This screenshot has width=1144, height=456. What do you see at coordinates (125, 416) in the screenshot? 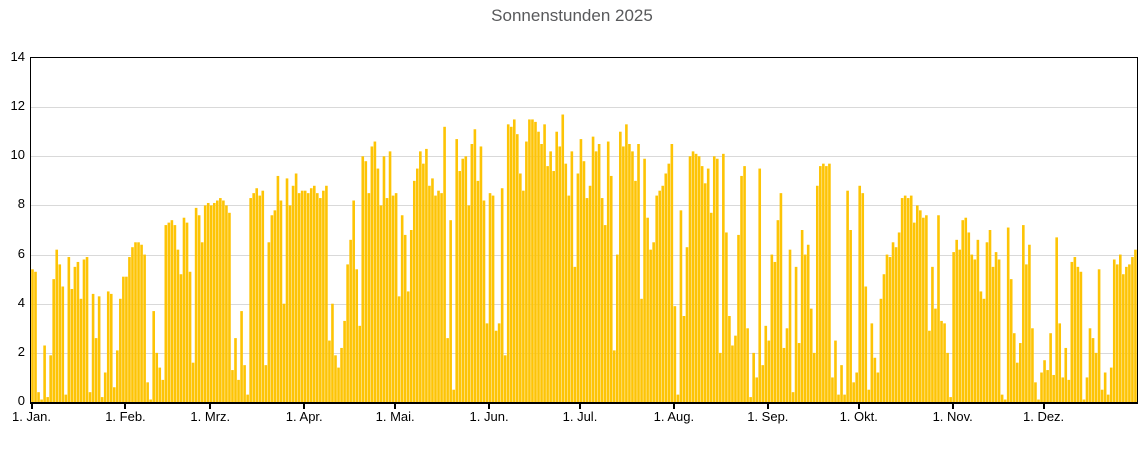
I see `x-axis-tick-label: 1. Feb.` at bounding box center [125, 416].